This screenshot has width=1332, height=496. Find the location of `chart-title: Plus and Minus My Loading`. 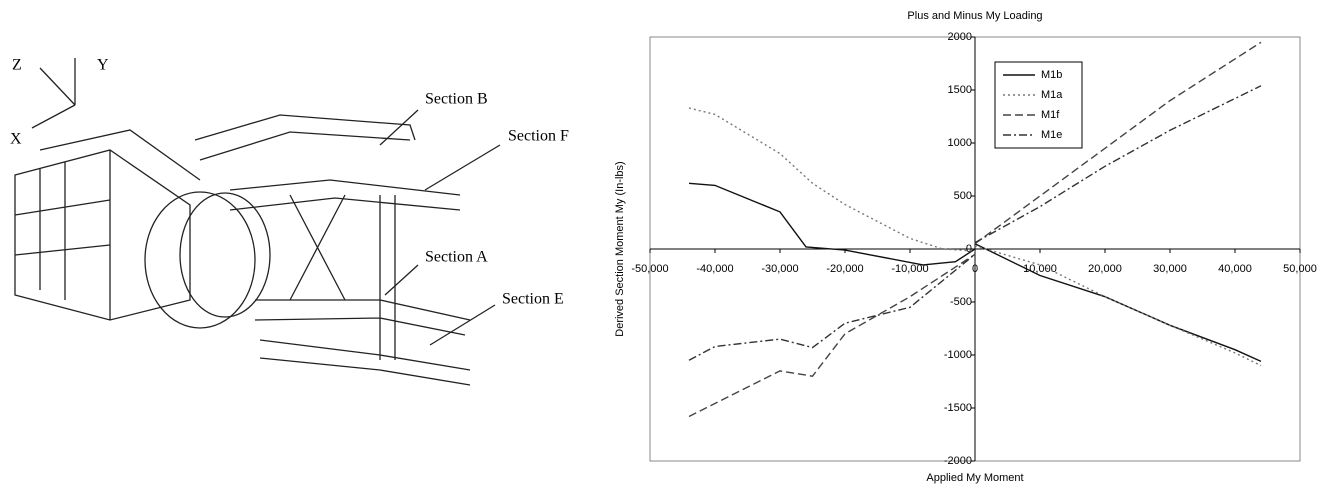

chart-title: Plus and Minus My Loading is located at coordinates (974, 16).